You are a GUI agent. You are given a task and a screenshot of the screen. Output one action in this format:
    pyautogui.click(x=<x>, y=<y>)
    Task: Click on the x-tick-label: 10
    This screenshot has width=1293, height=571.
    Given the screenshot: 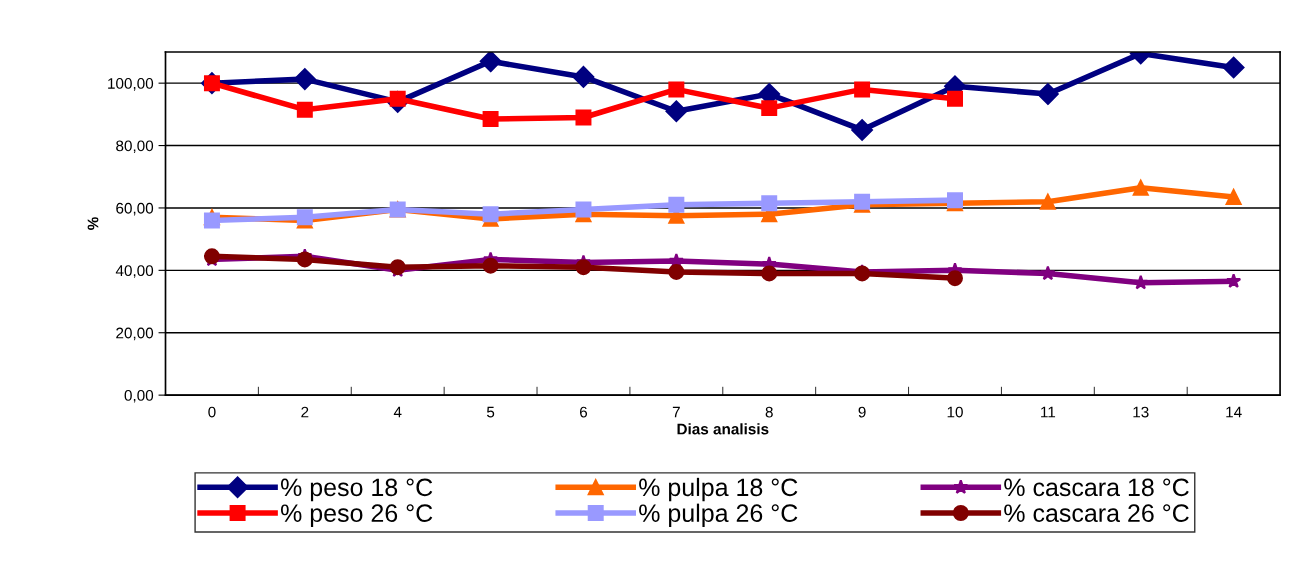 What is the action you would take?
    pyautogui.click(x=955, y=412)
    